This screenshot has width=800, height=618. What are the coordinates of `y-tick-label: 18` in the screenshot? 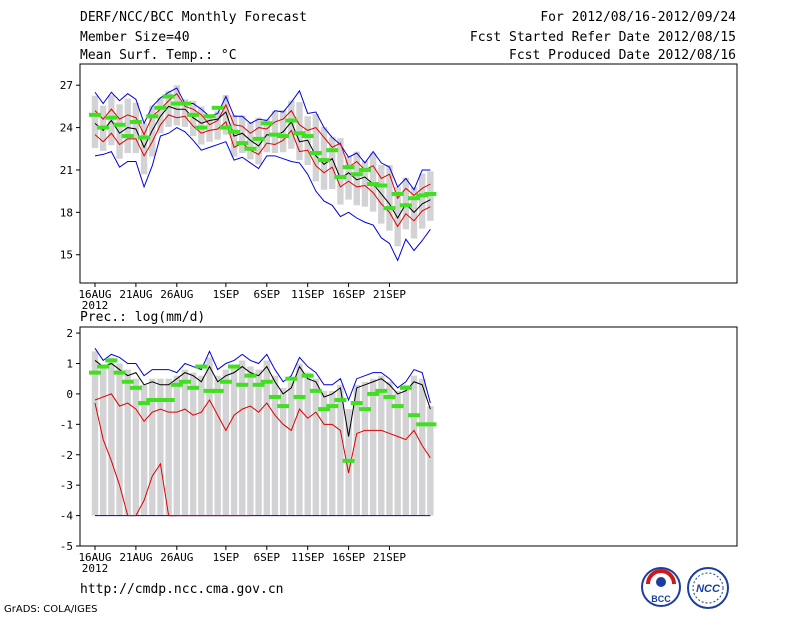 It's located at (66, 212).